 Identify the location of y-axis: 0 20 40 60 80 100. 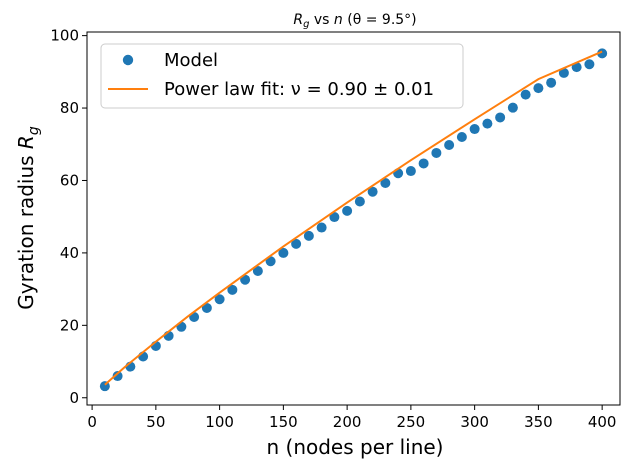
(68, 217).